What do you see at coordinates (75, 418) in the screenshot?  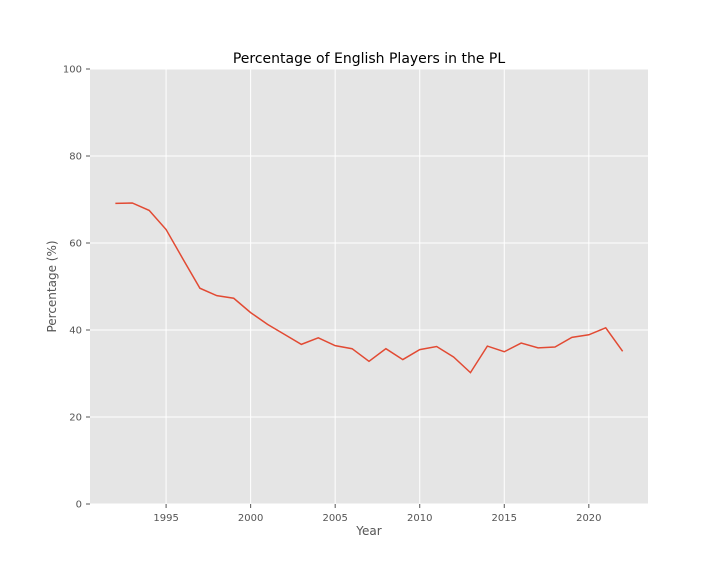 I see `y-tick-label: 20` at bounding box center [75, 418].